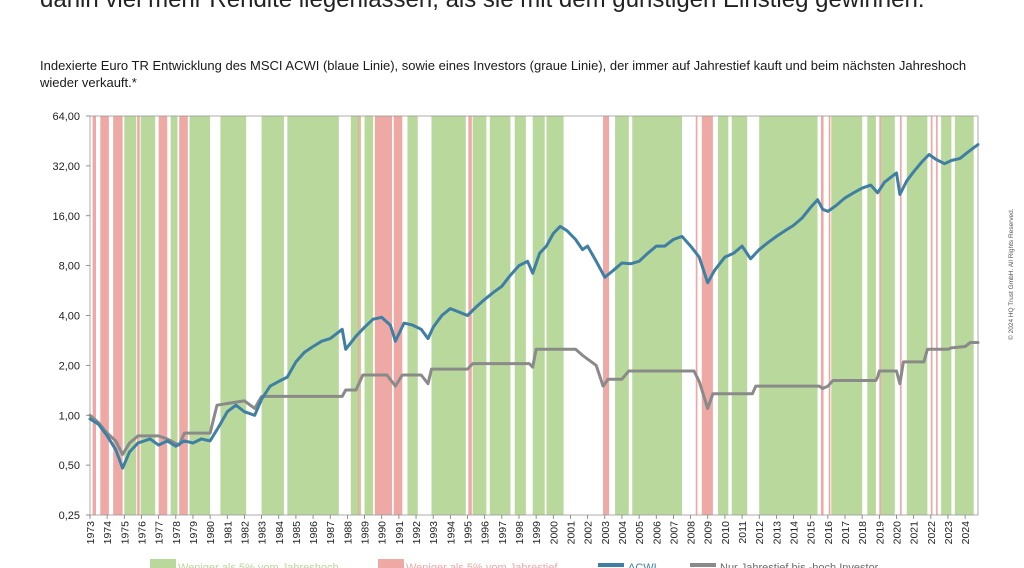 This screenshot has width=1024, height=568. I want to click on x-tick-label: 2000, so click(554, 533).